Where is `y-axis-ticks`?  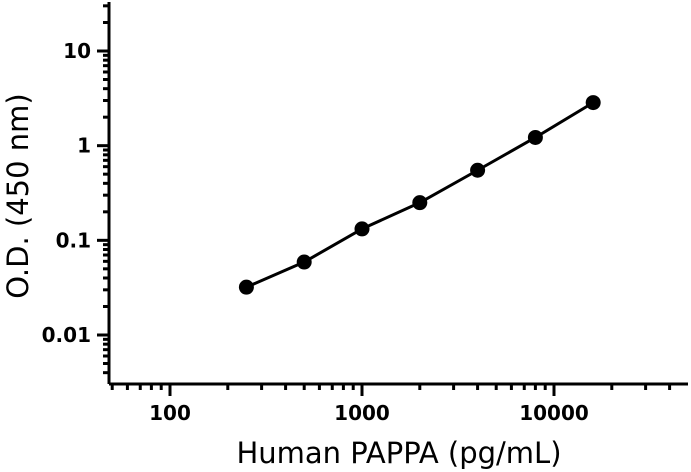 y-axis-ticks is located at coordinates (103, 189).